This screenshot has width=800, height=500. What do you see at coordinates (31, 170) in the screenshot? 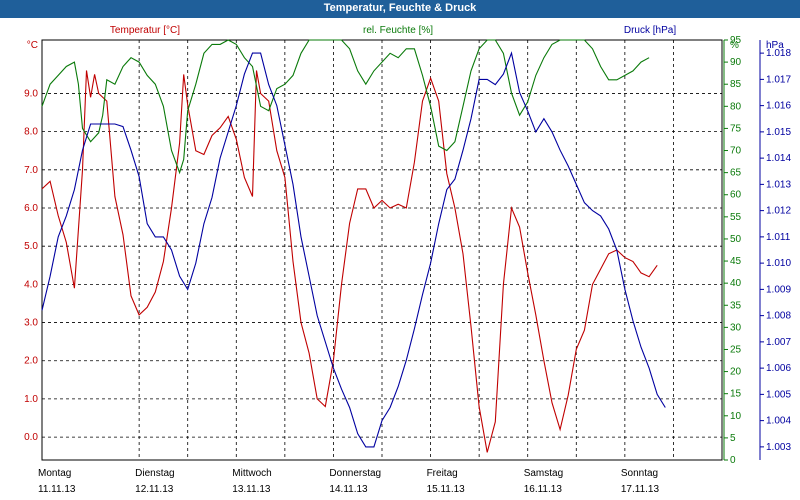
I see `temperature-tick-label: 7.0` at bounding box center [31, 170].